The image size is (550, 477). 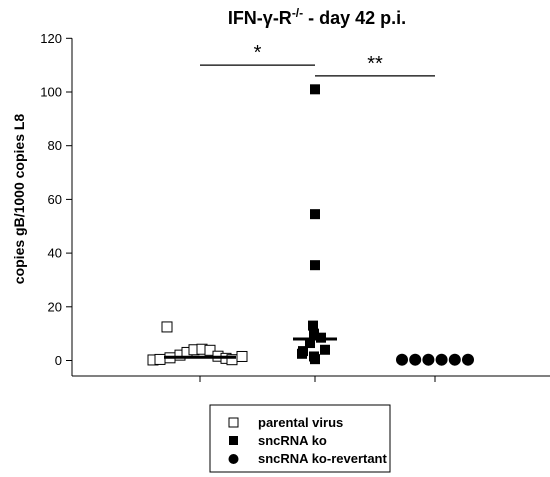 I want to click on legend-label-ko: sncRNA ko, so click(x=292, y=440).